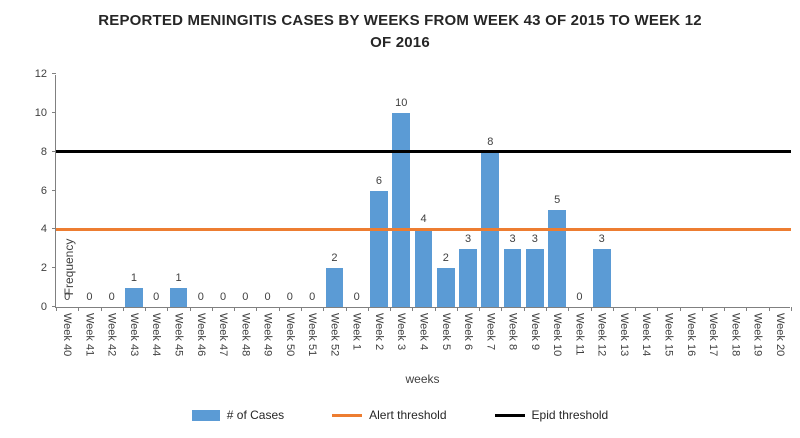 This screenshot has height=438, width=800. I want to click on x-tick-label: Week 7, so click(490, 332).